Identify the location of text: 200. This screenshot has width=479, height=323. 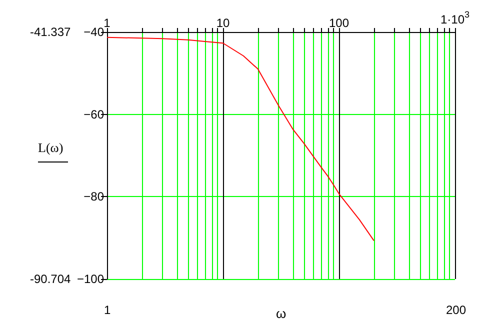
(456, 310).